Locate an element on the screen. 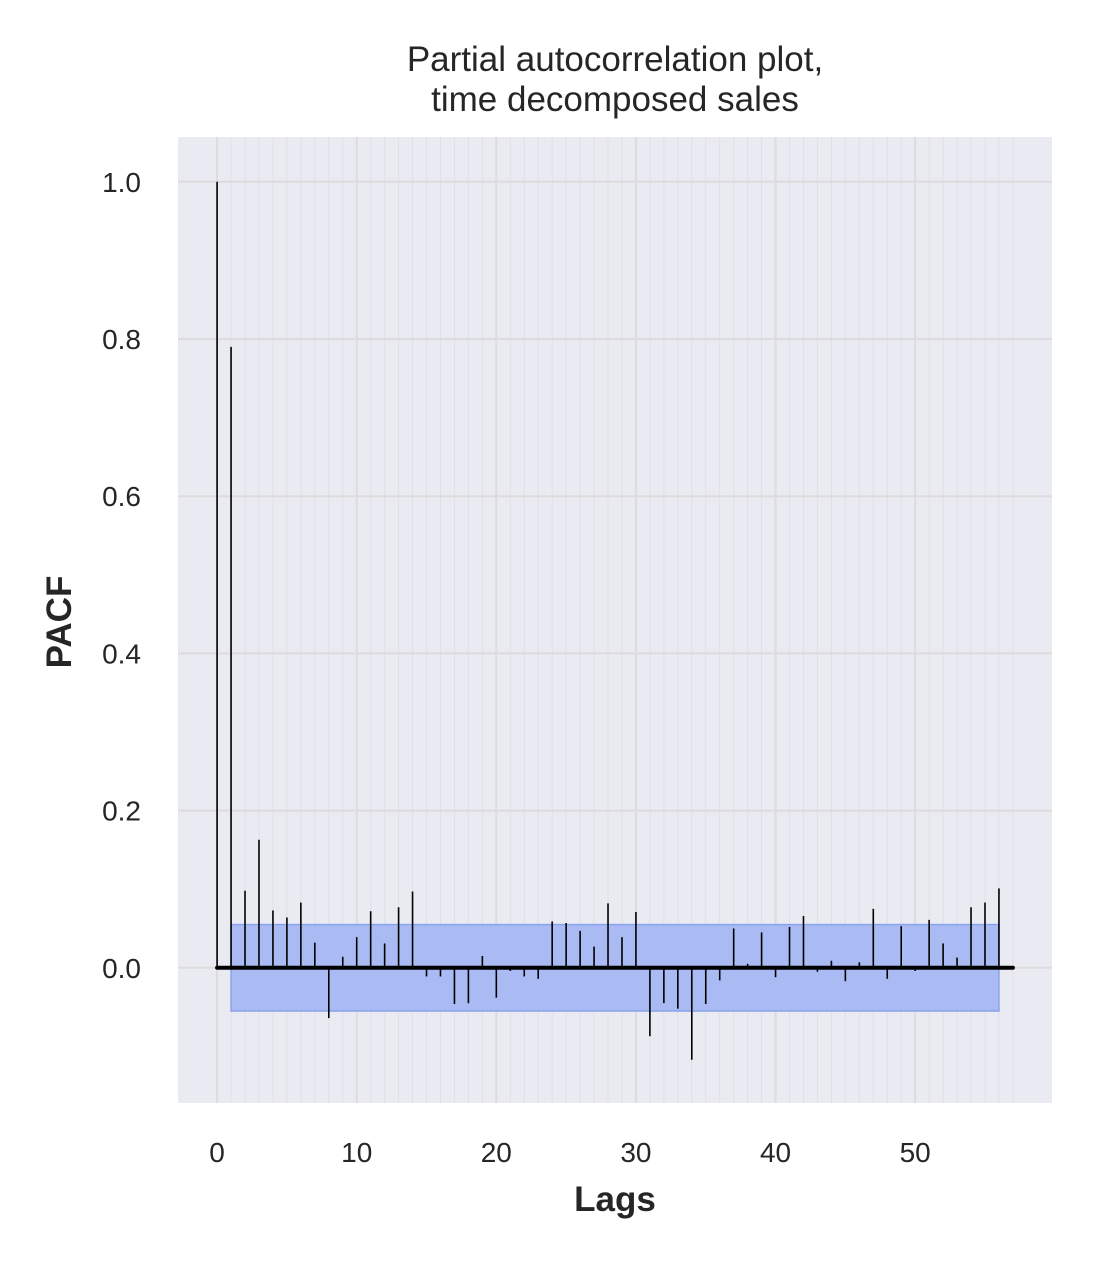 The height and width of the screenshot is (1265, 1095). x-tick-label: 50 is located at coordinates (915, 1152).